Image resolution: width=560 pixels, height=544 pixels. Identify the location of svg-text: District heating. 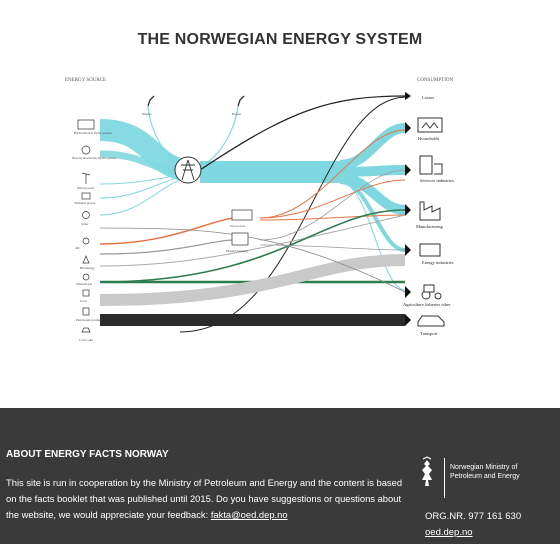
(237, 251).